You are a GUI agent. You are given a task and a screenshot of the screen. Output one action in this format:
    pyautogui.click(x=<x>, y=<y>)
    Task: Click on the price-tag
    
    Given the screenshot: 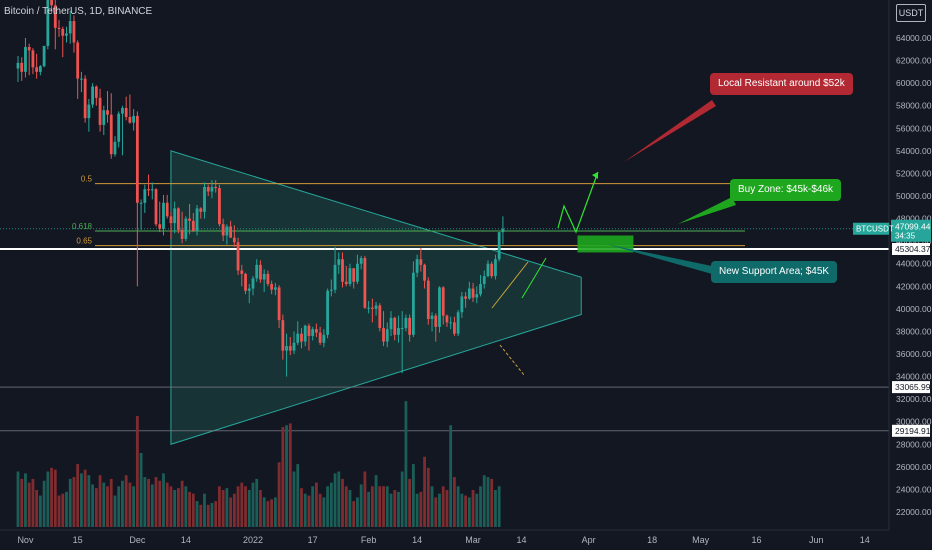 What is the action you would take?
    pyautogui.click(x=911, y=387)
    